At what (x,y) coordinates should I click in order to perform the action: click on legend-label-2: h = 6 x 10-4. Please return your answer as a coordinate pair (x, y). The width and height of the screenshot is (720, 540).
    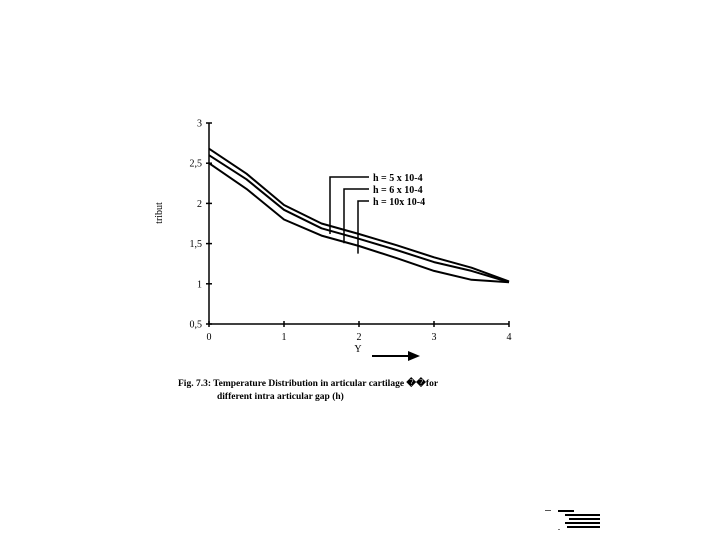
    Looking at the image, I should click on (398, 190).